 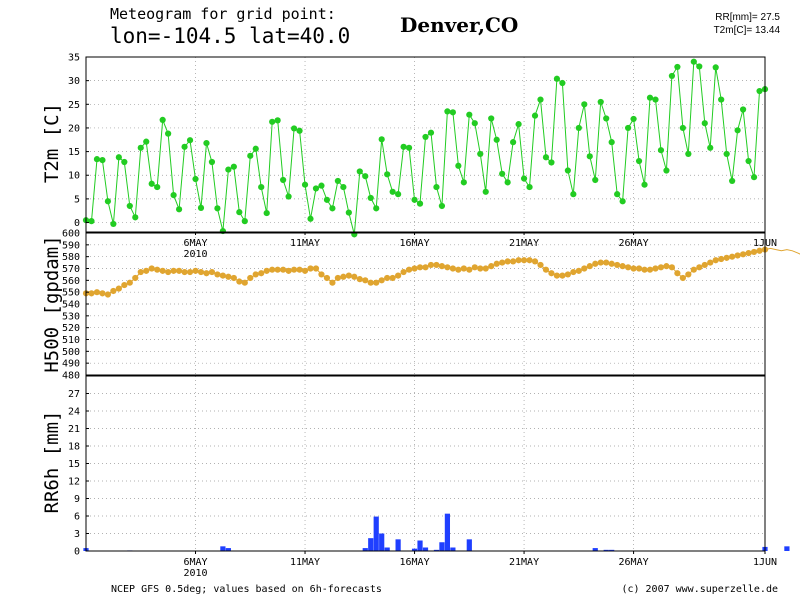 What do you see at coordinates (765, 243) in the screenshot?
I see `x-tick-label: 1JUN` at bounding box center [765, 243].